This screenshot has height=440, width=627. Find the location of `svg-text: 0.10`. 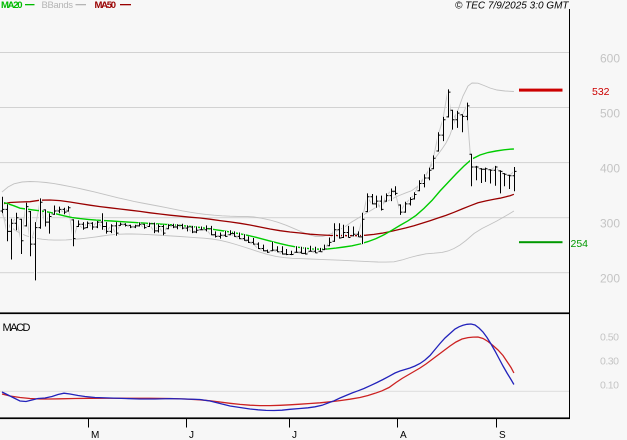

svg-text: 0.10 is located at coordinates (609, 385).